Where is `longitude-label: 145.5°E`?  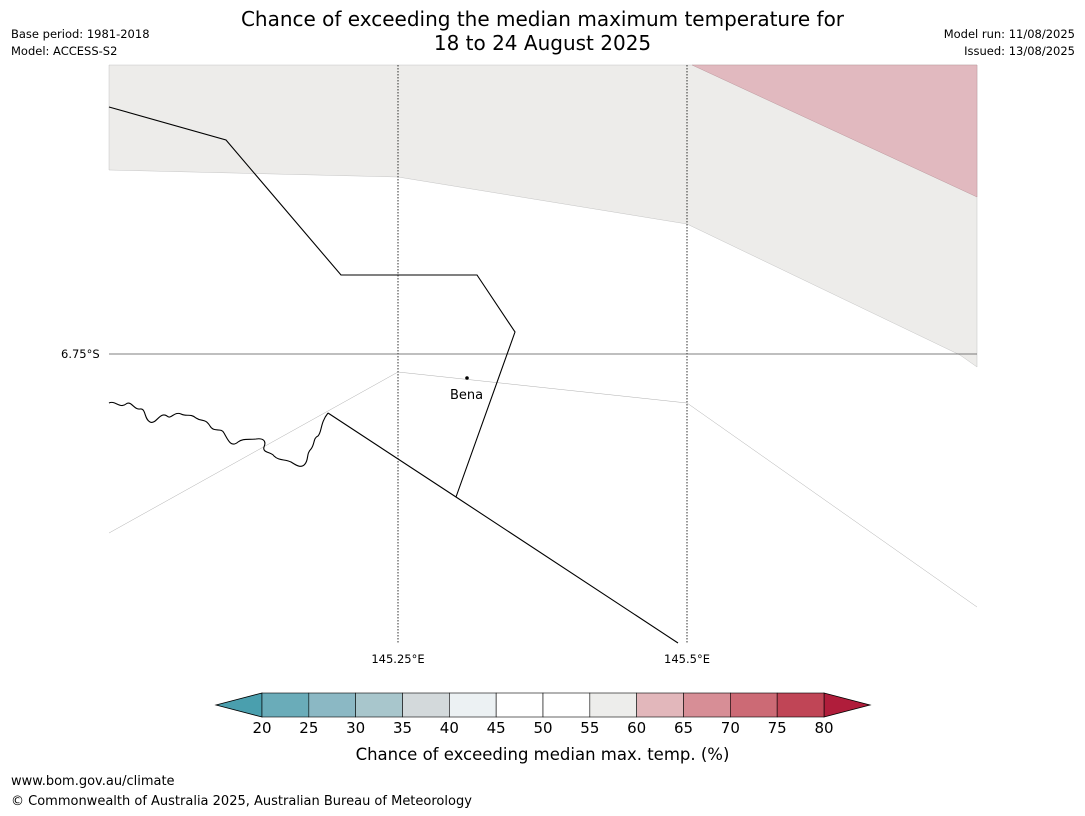 longitude-label: 145.5°E is located at coordinates (687, 659).